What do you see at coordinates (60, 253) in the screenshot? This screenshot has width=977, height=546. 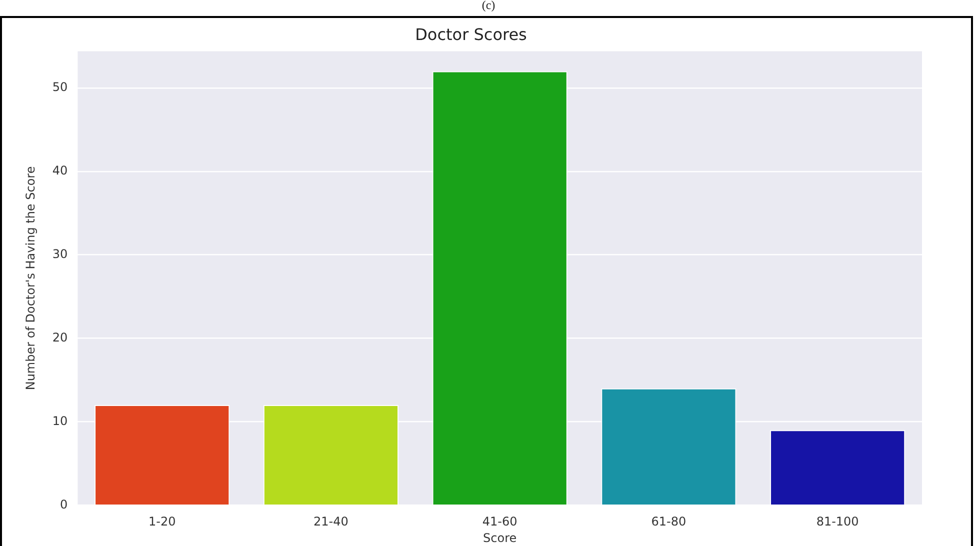 I see `y-tick-label: 30` at bounding box center [60, 253].